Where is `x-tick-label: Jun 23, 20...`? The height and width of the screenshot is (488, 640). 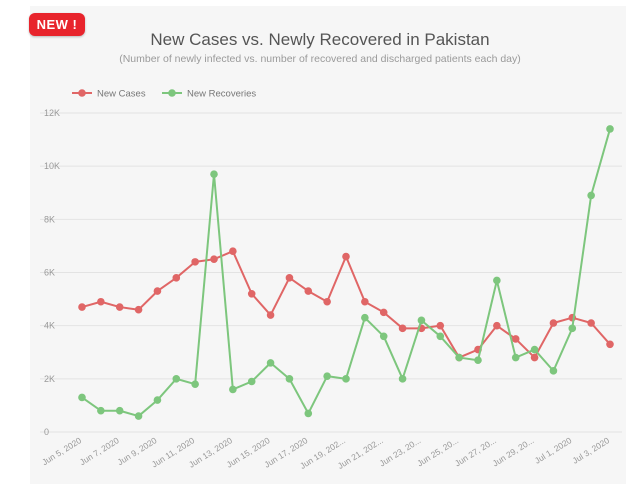
x-tick-label: Jun 23, 20... is located at coordinates (400, 451).